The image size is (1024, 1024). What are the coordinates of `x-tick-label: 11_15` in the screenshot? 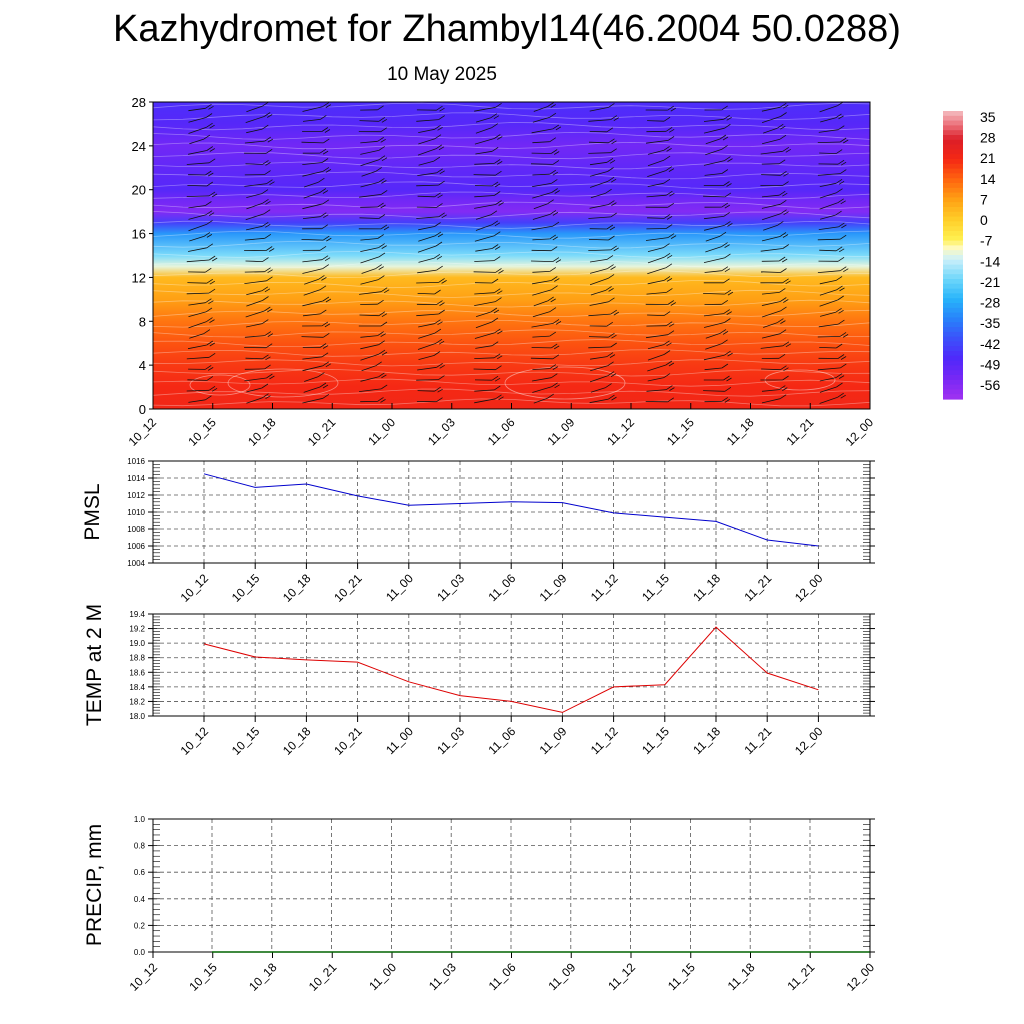 It's located at (655, 587).